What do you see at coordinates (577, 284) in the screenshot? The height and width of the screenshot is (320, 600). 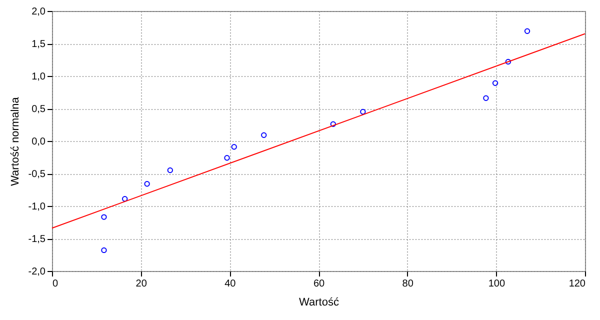 I see `x-tick-label: 120` at bounding box center [577, 284].